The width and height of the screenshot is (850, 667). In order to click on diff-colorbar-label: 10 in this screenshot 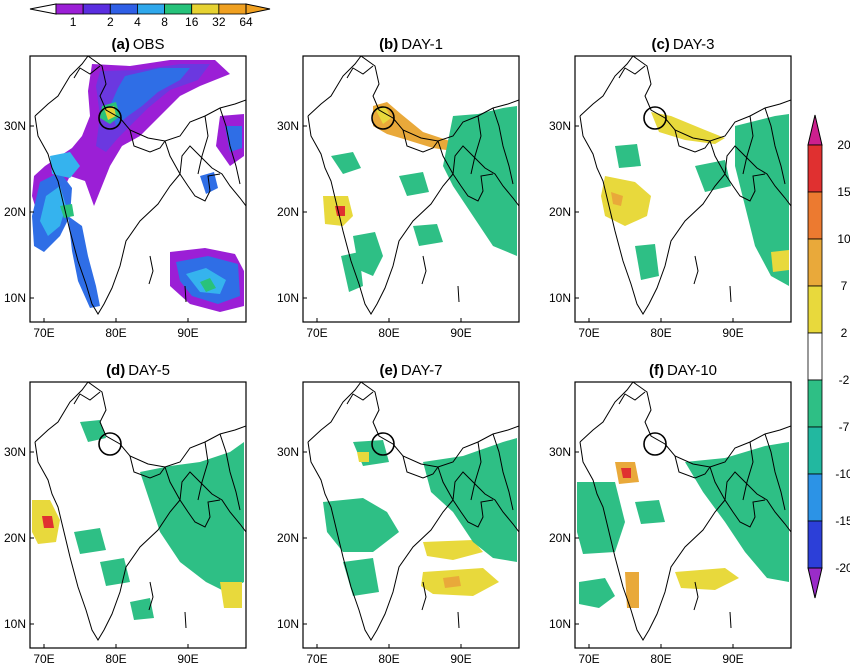, I will do `click(843, 239)`.